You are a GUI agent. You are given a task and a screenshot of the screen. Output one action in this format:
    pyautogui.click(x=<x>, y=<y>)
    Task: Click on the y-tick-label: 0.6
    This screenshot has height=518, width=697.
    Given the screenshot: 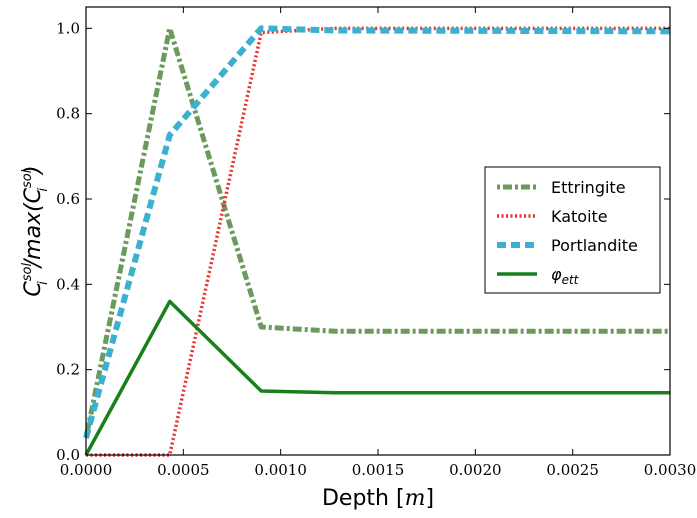 What is the action you would take?
    pyautogui.click(x=68, y=199)
    